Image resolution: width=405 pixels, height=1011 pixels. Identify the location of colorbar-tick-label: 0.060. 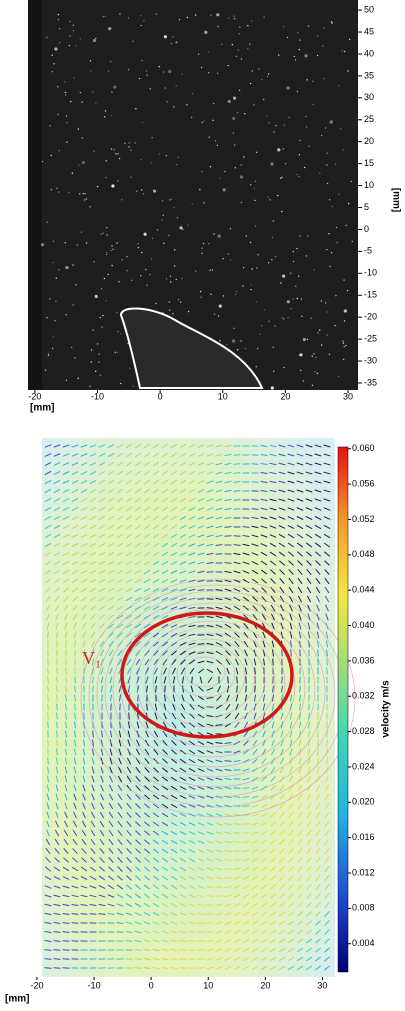
(363, 448).